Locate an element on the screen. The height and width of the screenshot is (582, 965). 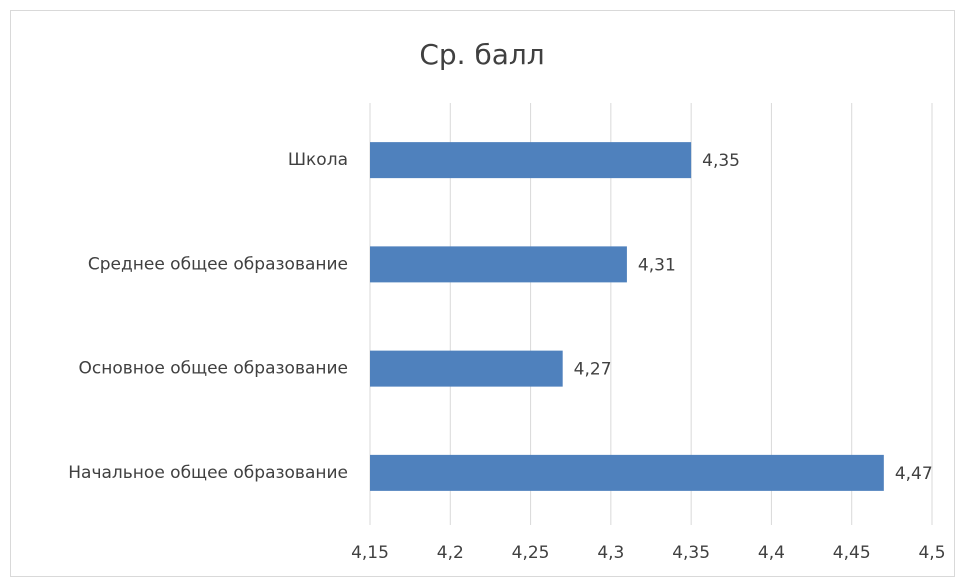
data-label: 4,35 is located at coordinates (721, 161).